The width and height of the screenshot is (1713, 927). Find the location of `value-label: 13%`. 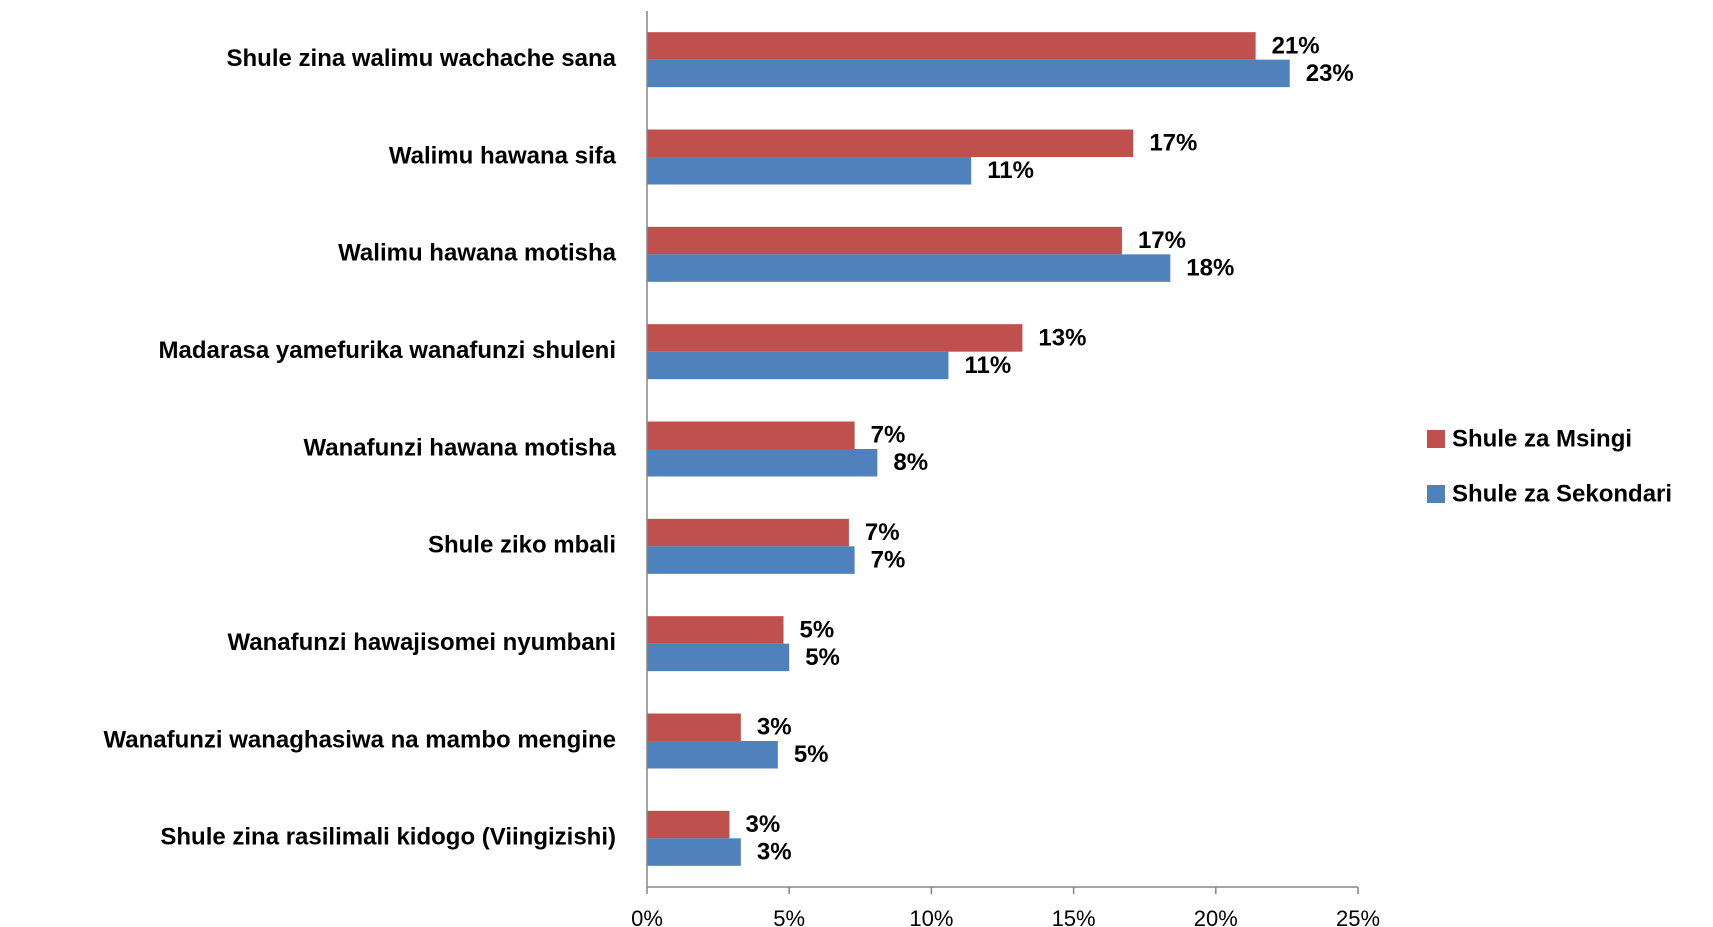

value-label: 13% is located at coordinates (1062, 337).